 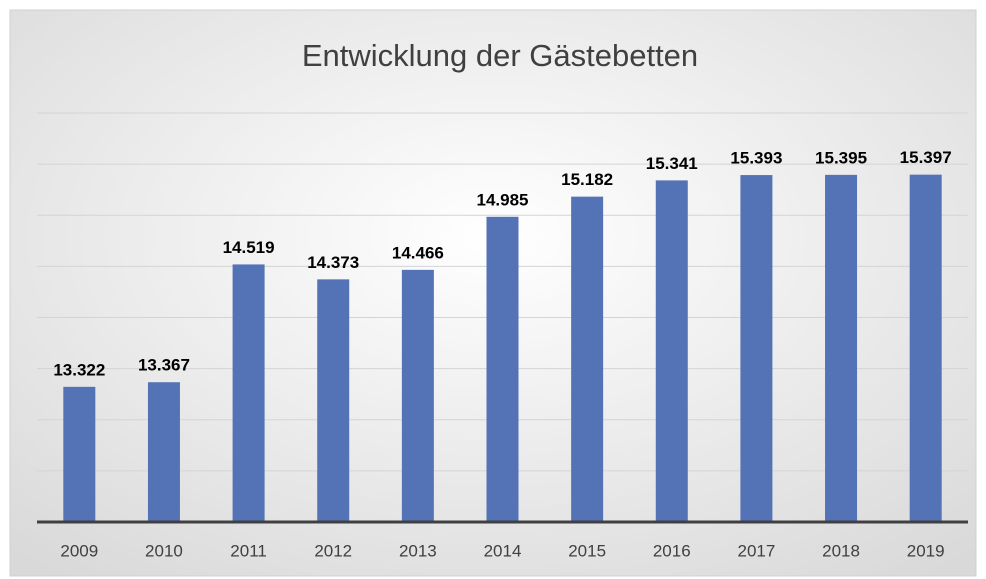 What do you see at coordinates (503, 199) in the screenshot?
I see `value-label: 14.985` at bounding box center [503, 199].